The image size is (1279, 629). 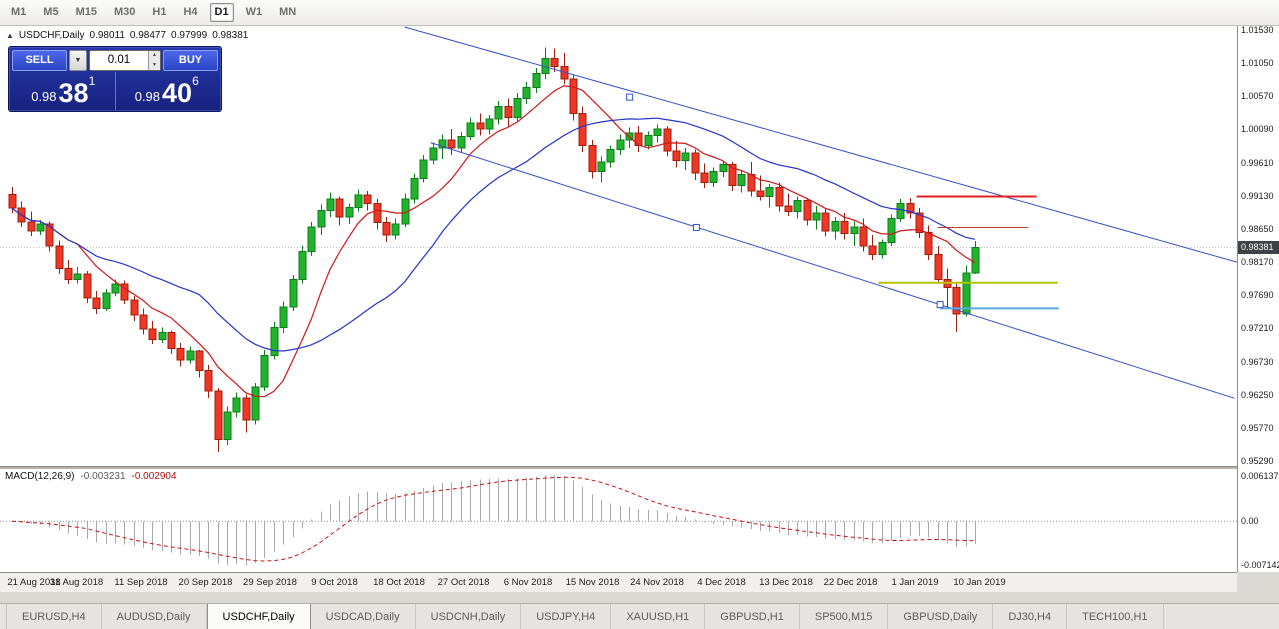 What do you see at coordinates (76, 582) in the screenshot?
I see `date-axis-label: 31 Aug 2018` at bounding box center [76, 582].